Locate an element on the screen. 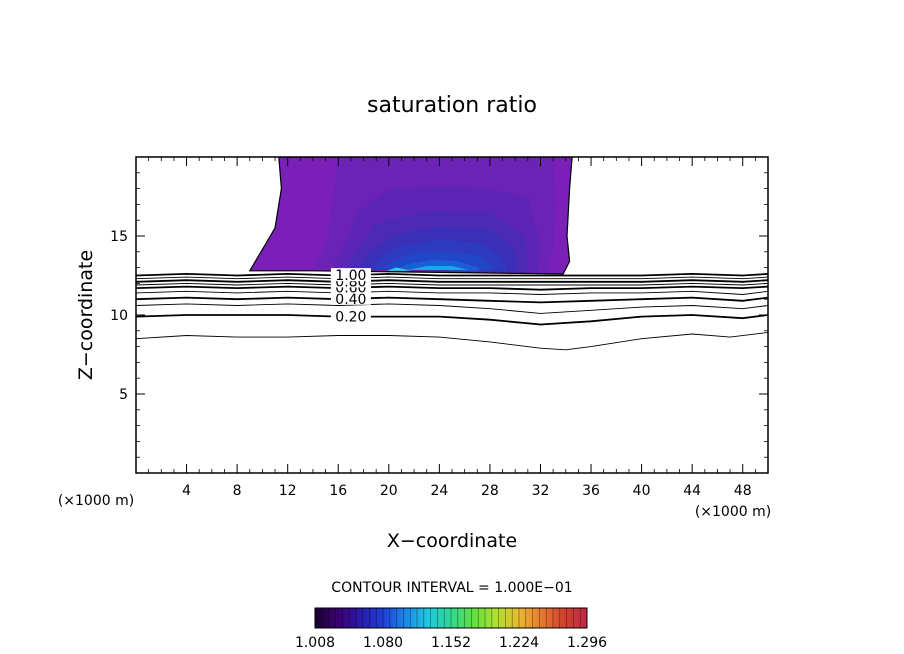 This screenshot has width=904, height=654. contour-label: 1.00 is located at coordinates (350, 276).